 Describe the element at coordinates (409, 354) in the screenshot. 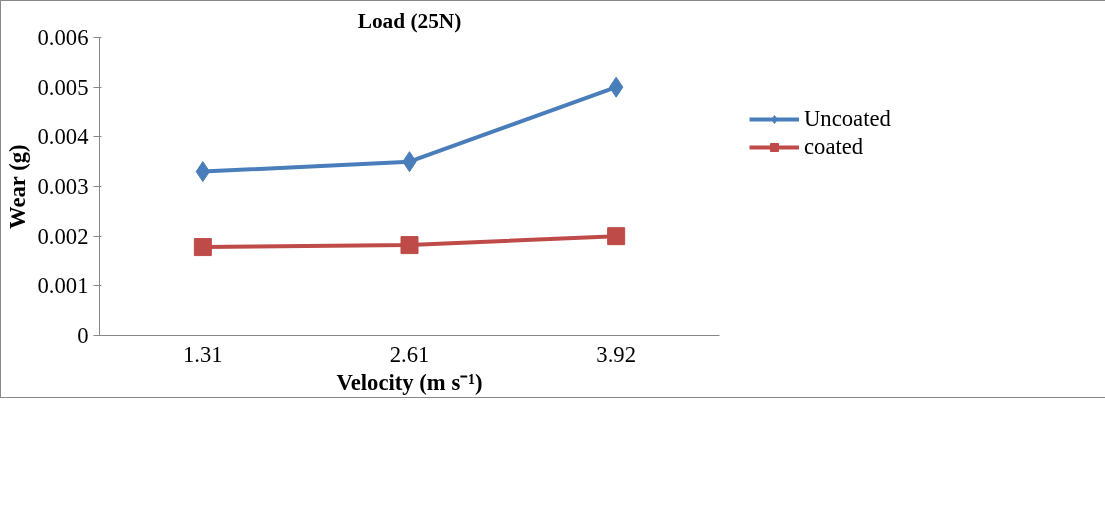

I see `x-tick-label: 2.61` at that location.